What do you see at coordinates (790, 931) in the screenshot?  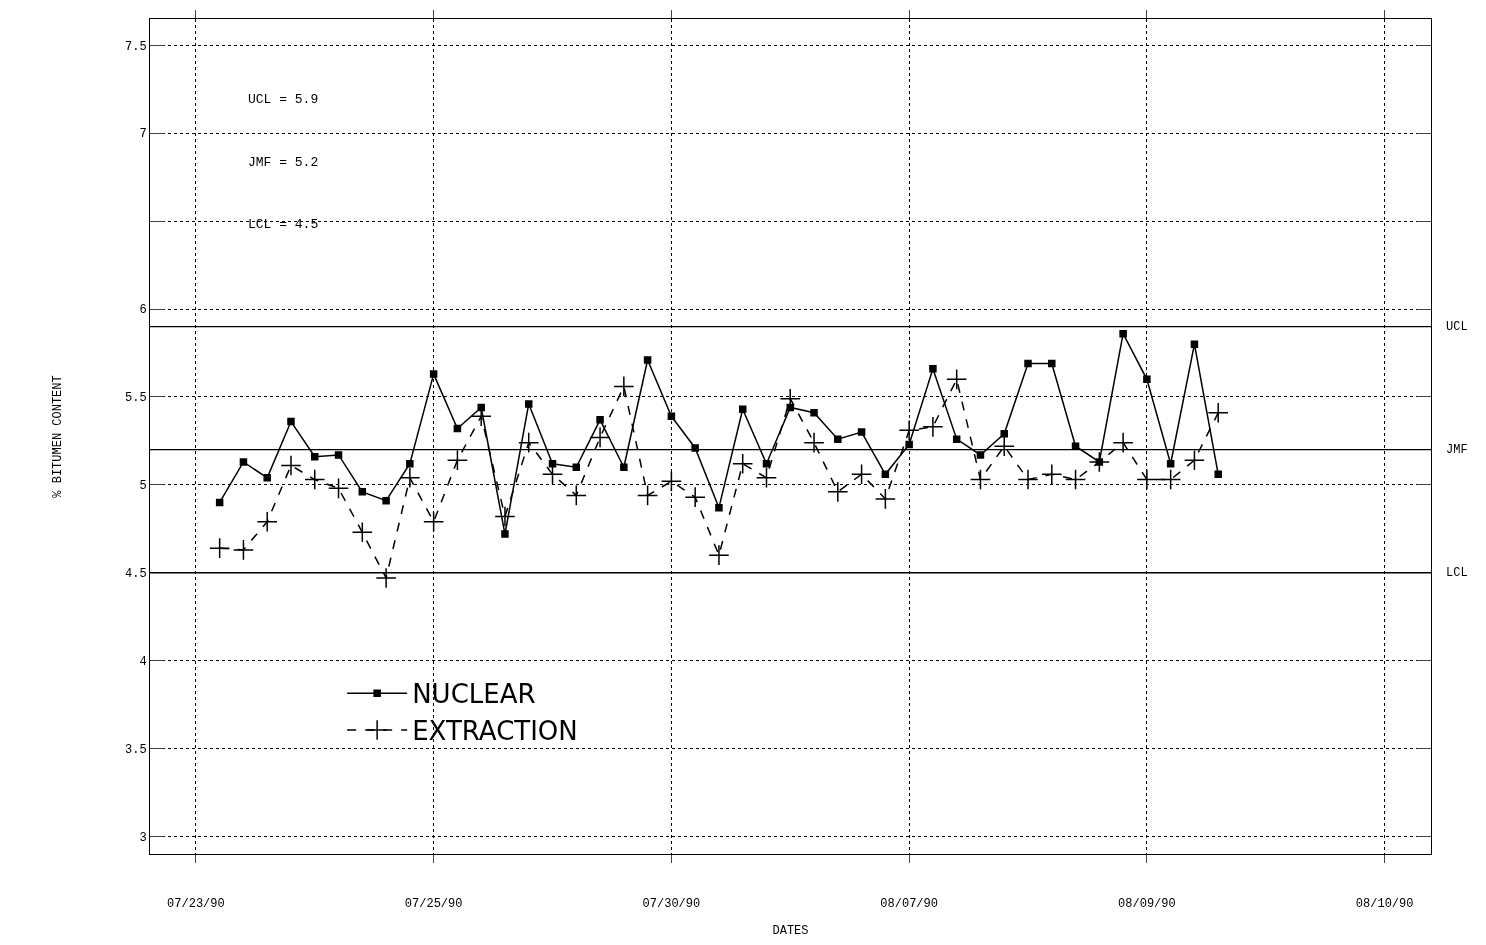 I see `x-axis-title: DATES` at bounding box center [790, 931].